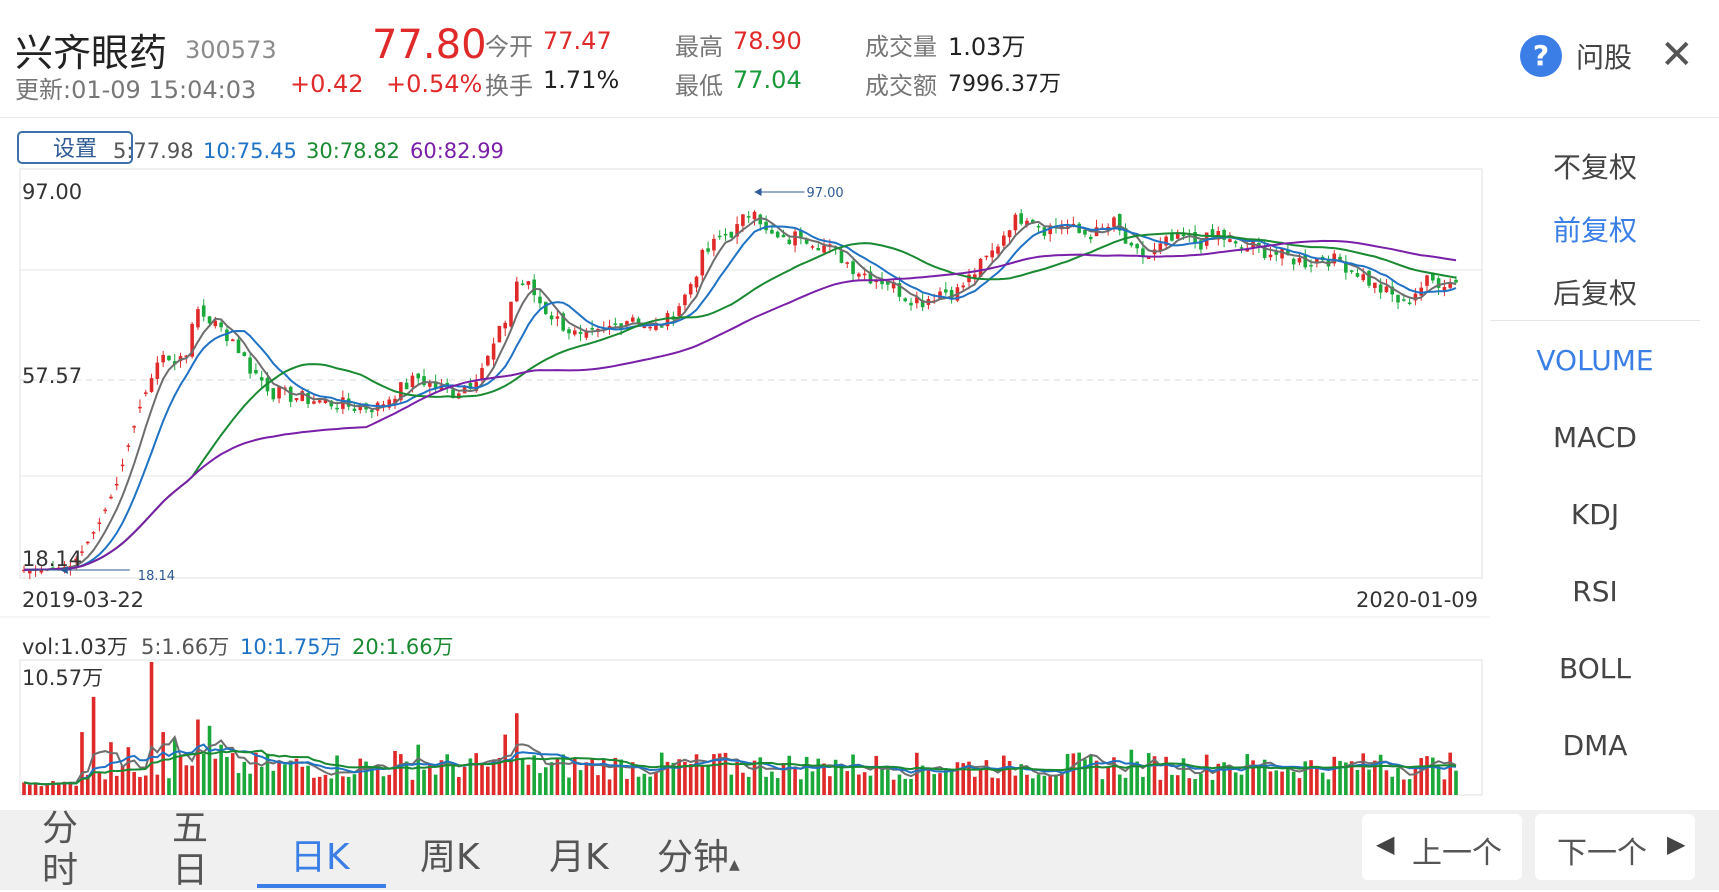 The height and width of the screenshot is (892, 1719). Describe the element at coordinates (75, 147) in the screenshot. I see `settings-button: 设置` at that location.